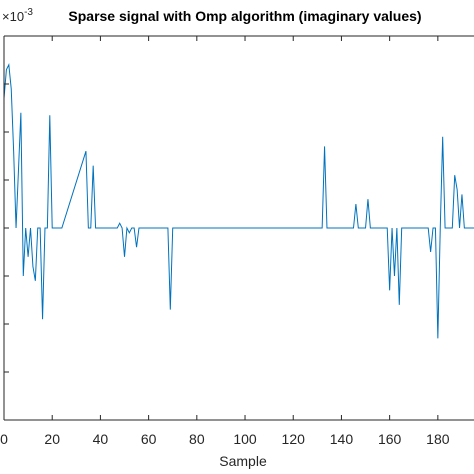 Image resolution: width=474 pixels, height=474 pixels. Describe the element at coordinates (52, 439) in the screenshot. I see `x-tick-label: 20` at that location.